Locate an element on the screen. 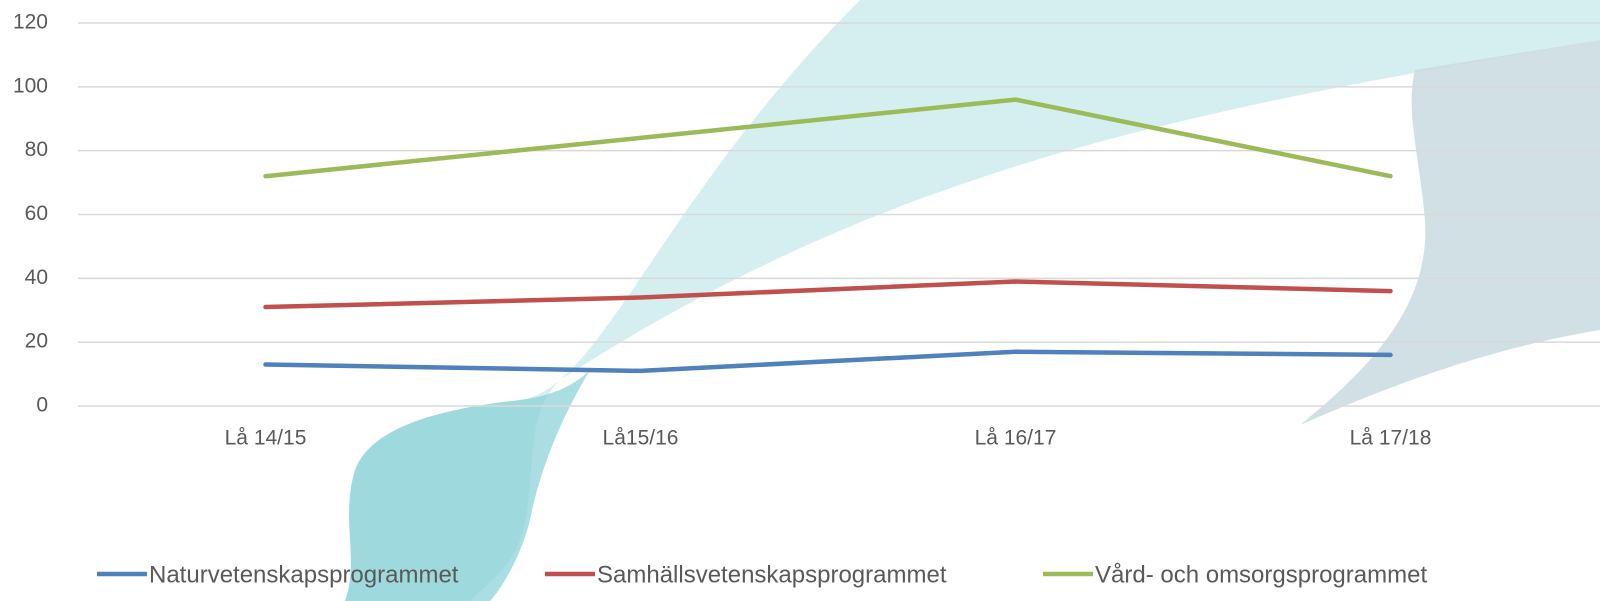 This screenshot has width=1600, height=601. y-tick-label: 20 is located at coordinates (36, 341).